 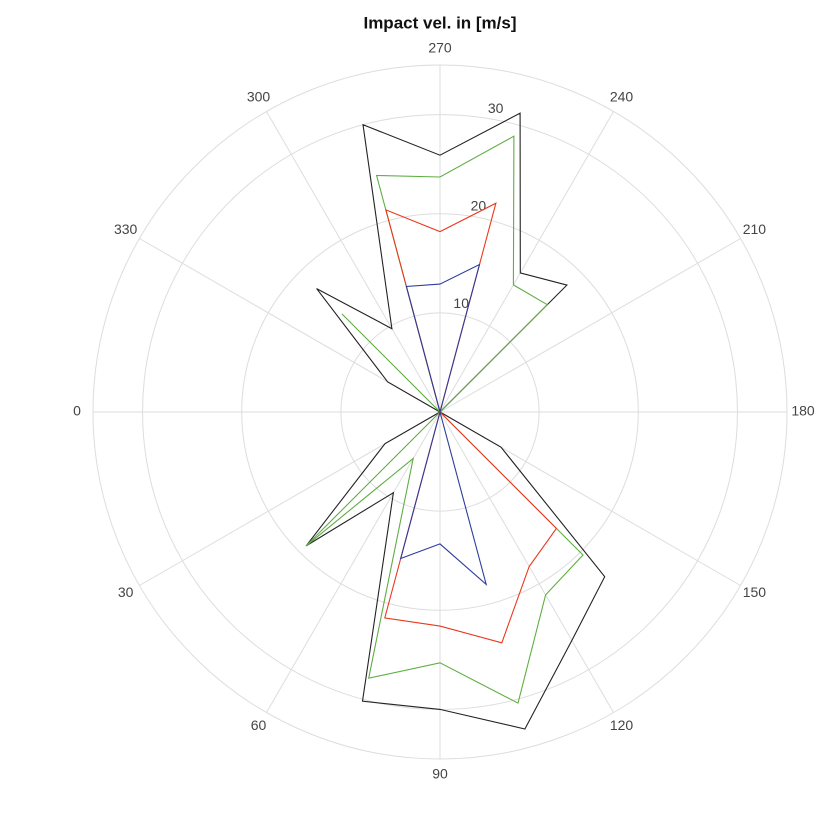 What do you see at coordinates (259, 96) in the screenshot?
I see `theta-tick-label: 300` at bounding box center [259, 96].